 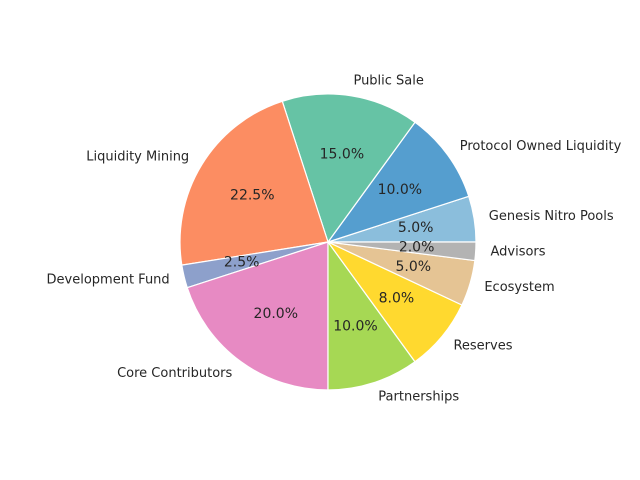 I want to click on pie-slice-public-sale, so click(x=348, y=168).